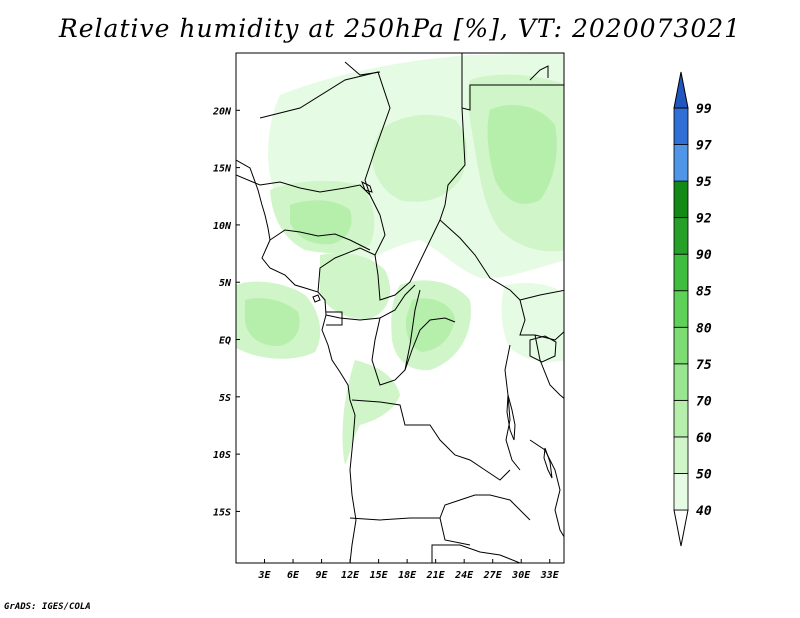 The width and height of the screenshot is (800, 618). What do you see at coordinates (692, 309) in the screenshot?
I see `colorbar: 40 50 60 70 75 80 85 90 92 95 97 99` at bounding box center [692, 309].